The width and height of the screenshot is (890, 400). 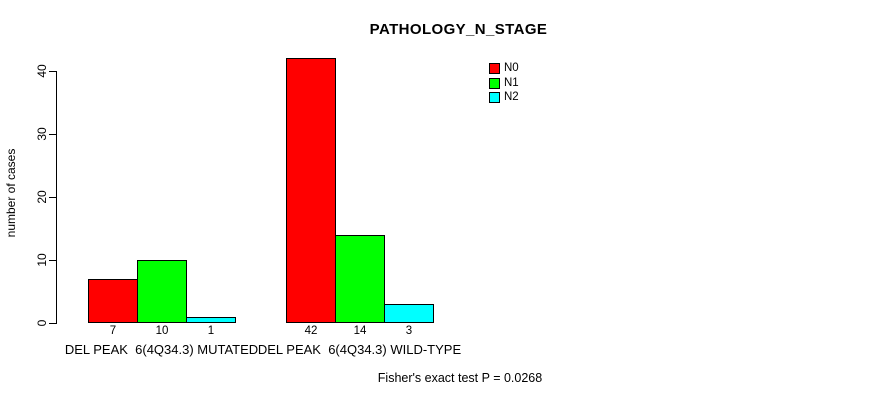 What do you see at coordinates (359, 349) in the screenshot?
I see `x-category-label: DEL PEAK 6(4Q34.3) WILD-TYPE` at bounding box center [359, 349].